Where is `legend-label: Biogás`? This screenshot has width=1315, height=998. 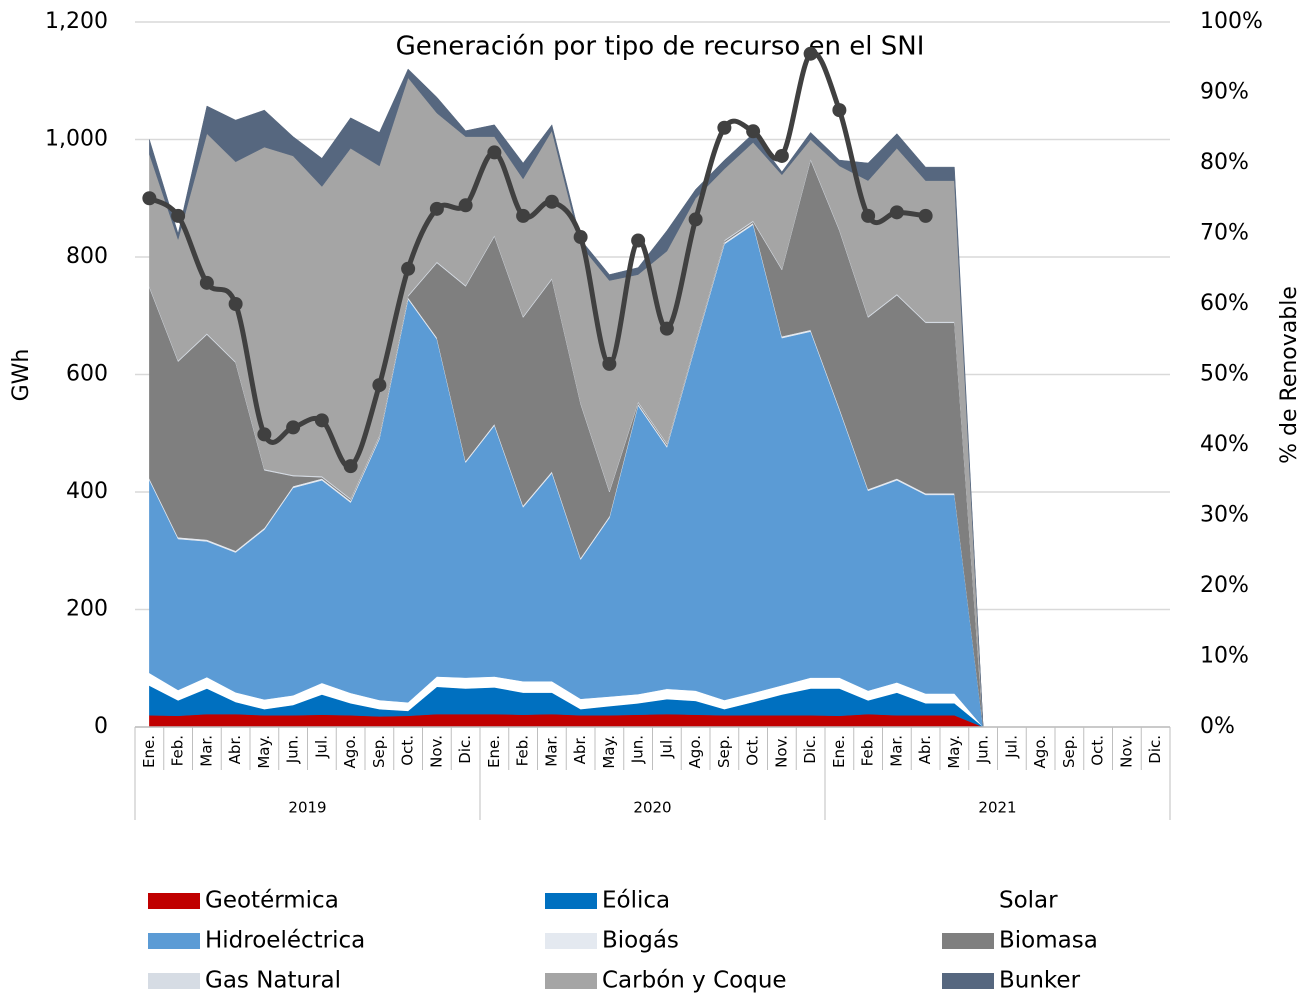 legend-label: Biogás is located at coordinates (640, 941).